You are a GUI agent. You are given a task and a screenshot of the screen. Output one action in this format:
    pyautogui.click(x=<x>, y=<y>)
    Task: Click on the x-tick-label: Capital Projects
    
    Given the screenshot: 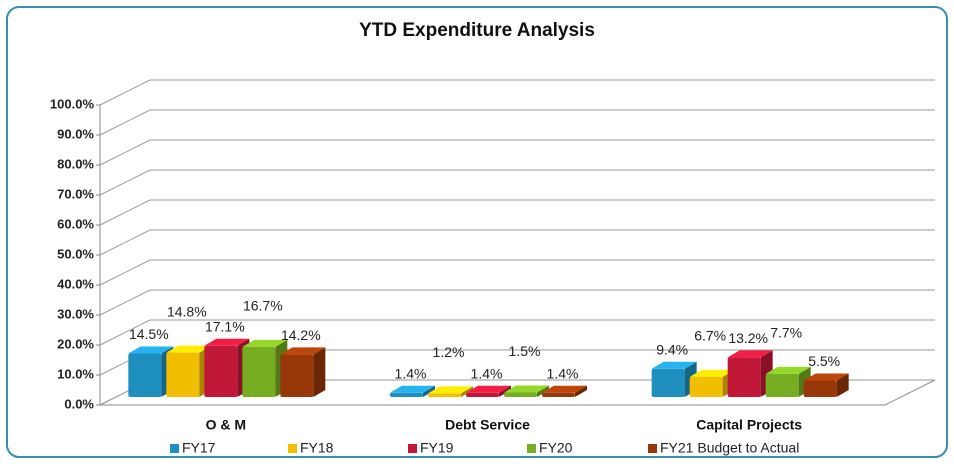 What is the action you would take?
    pyautogui.click(x=749, y=425)
    